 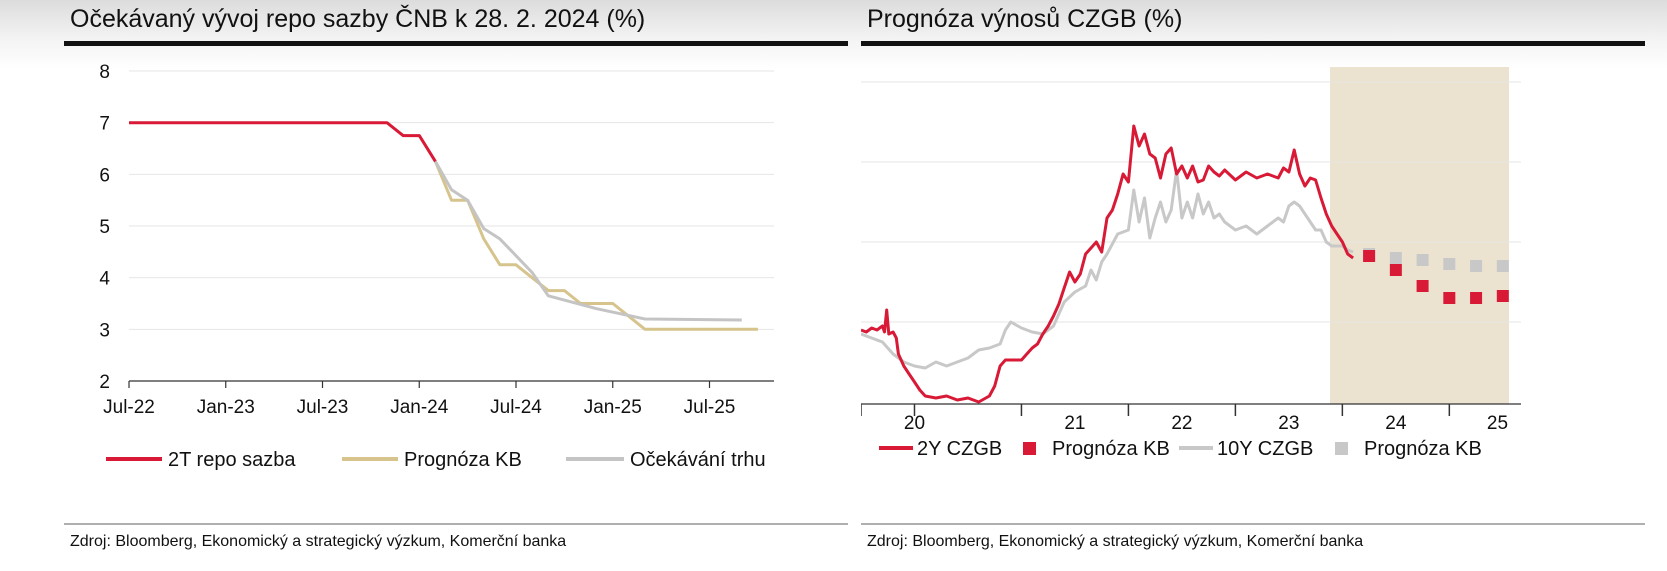 What do you see at coordinates (104, 124) in the screenshot?
I see `y-tick-label: 7` at bounding box center [104, 124].